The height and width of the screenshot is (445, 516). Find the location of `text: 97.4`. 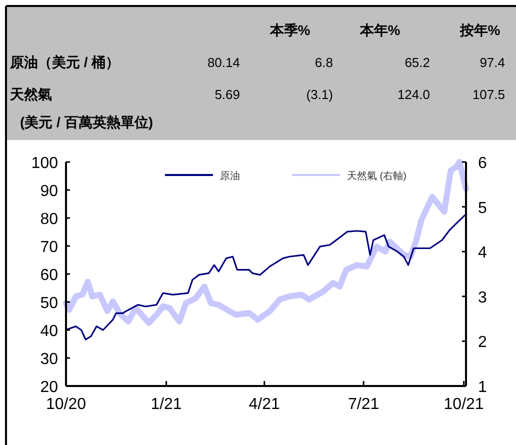

text: 97.4 is located at coordinates (492, 62).